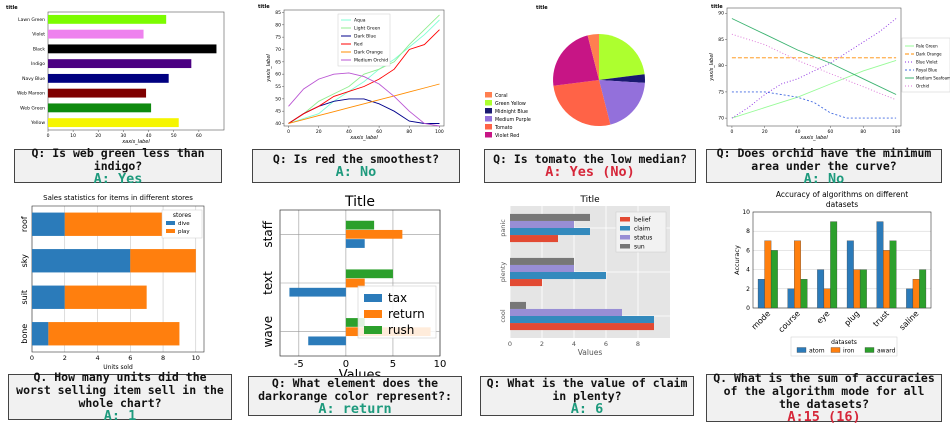 The height and width of the screenshot is (425, 950). Describe the element at coordinates (356, 159) in the screenshot. I see `question-text-c2: Q: Is red the smoothest?` at that location.